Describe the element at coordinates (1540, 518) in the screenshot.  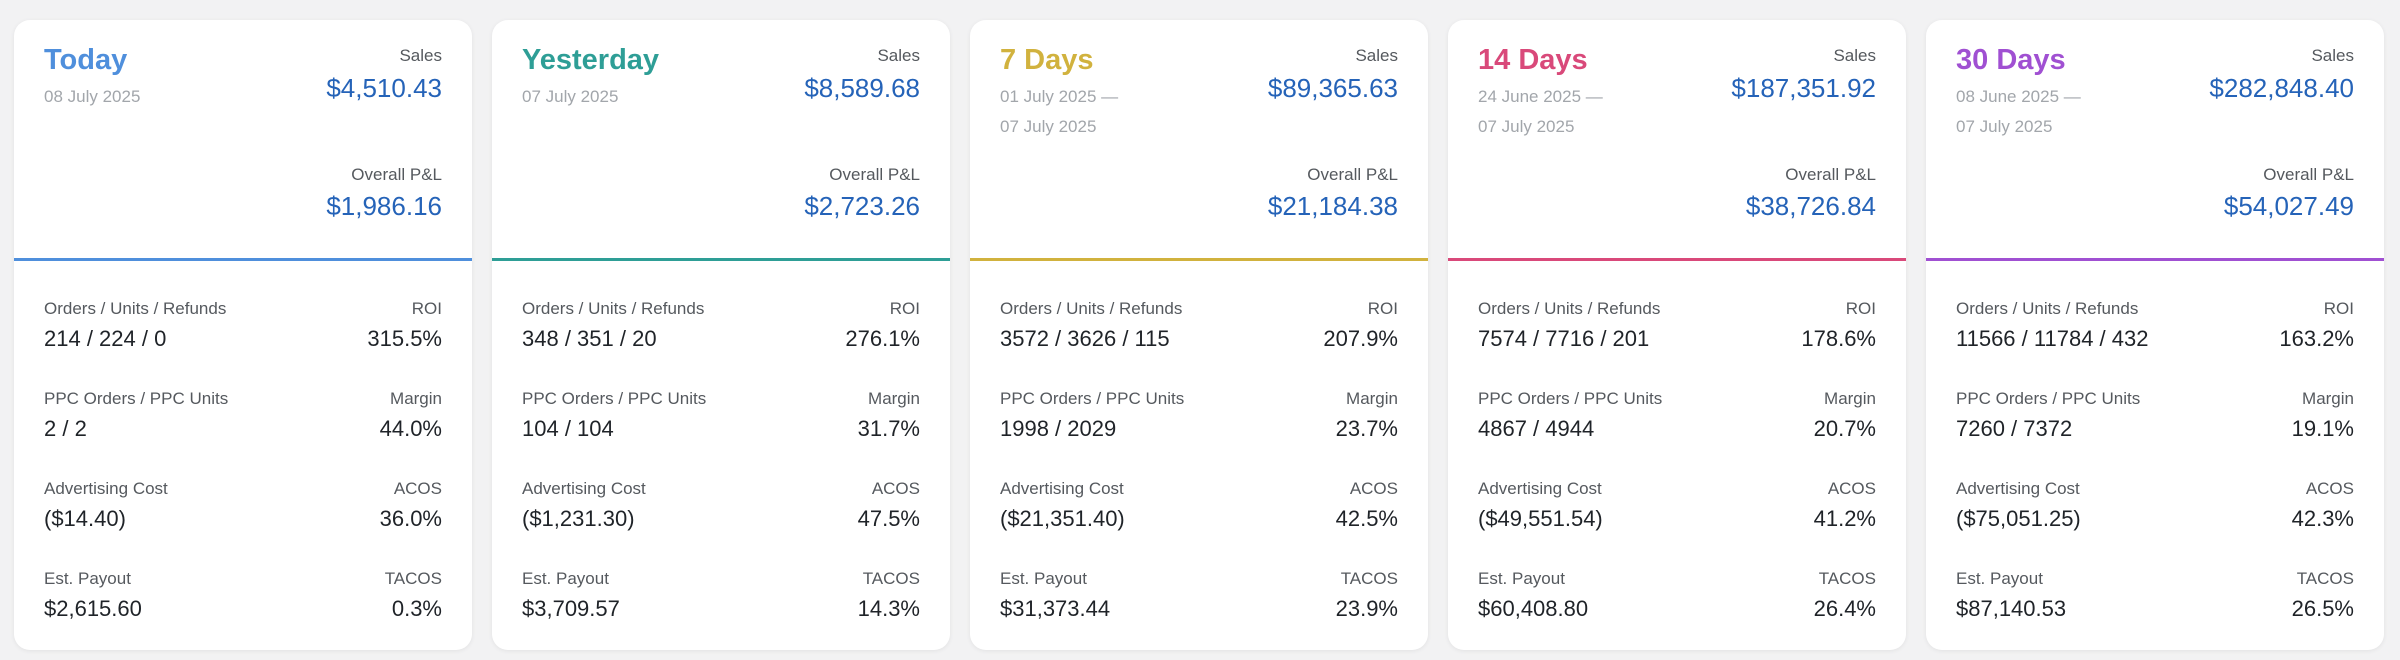
I see `advertising-cost-value: ($49,551.54)` at that location.